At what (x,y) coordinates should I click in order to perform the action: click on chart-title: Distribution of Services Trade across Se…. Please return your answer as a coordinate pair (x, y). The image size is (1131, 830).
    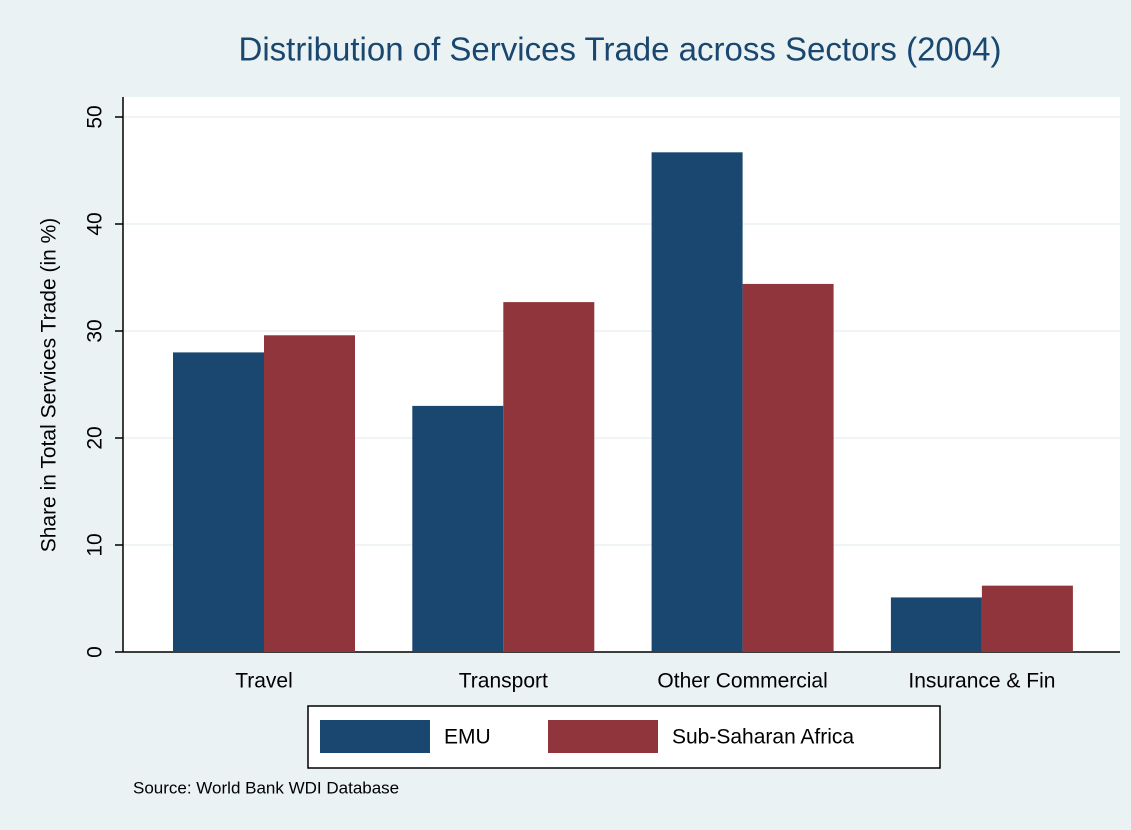
    Looking at the image, I should click on (620, 49).